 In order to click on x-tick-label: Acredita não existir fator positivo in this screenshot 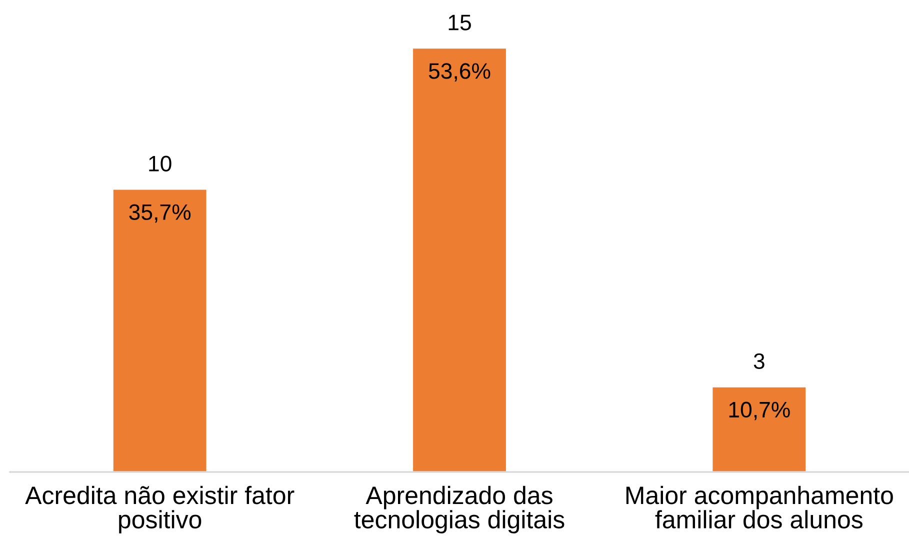, I will do `click(159, 510)`.